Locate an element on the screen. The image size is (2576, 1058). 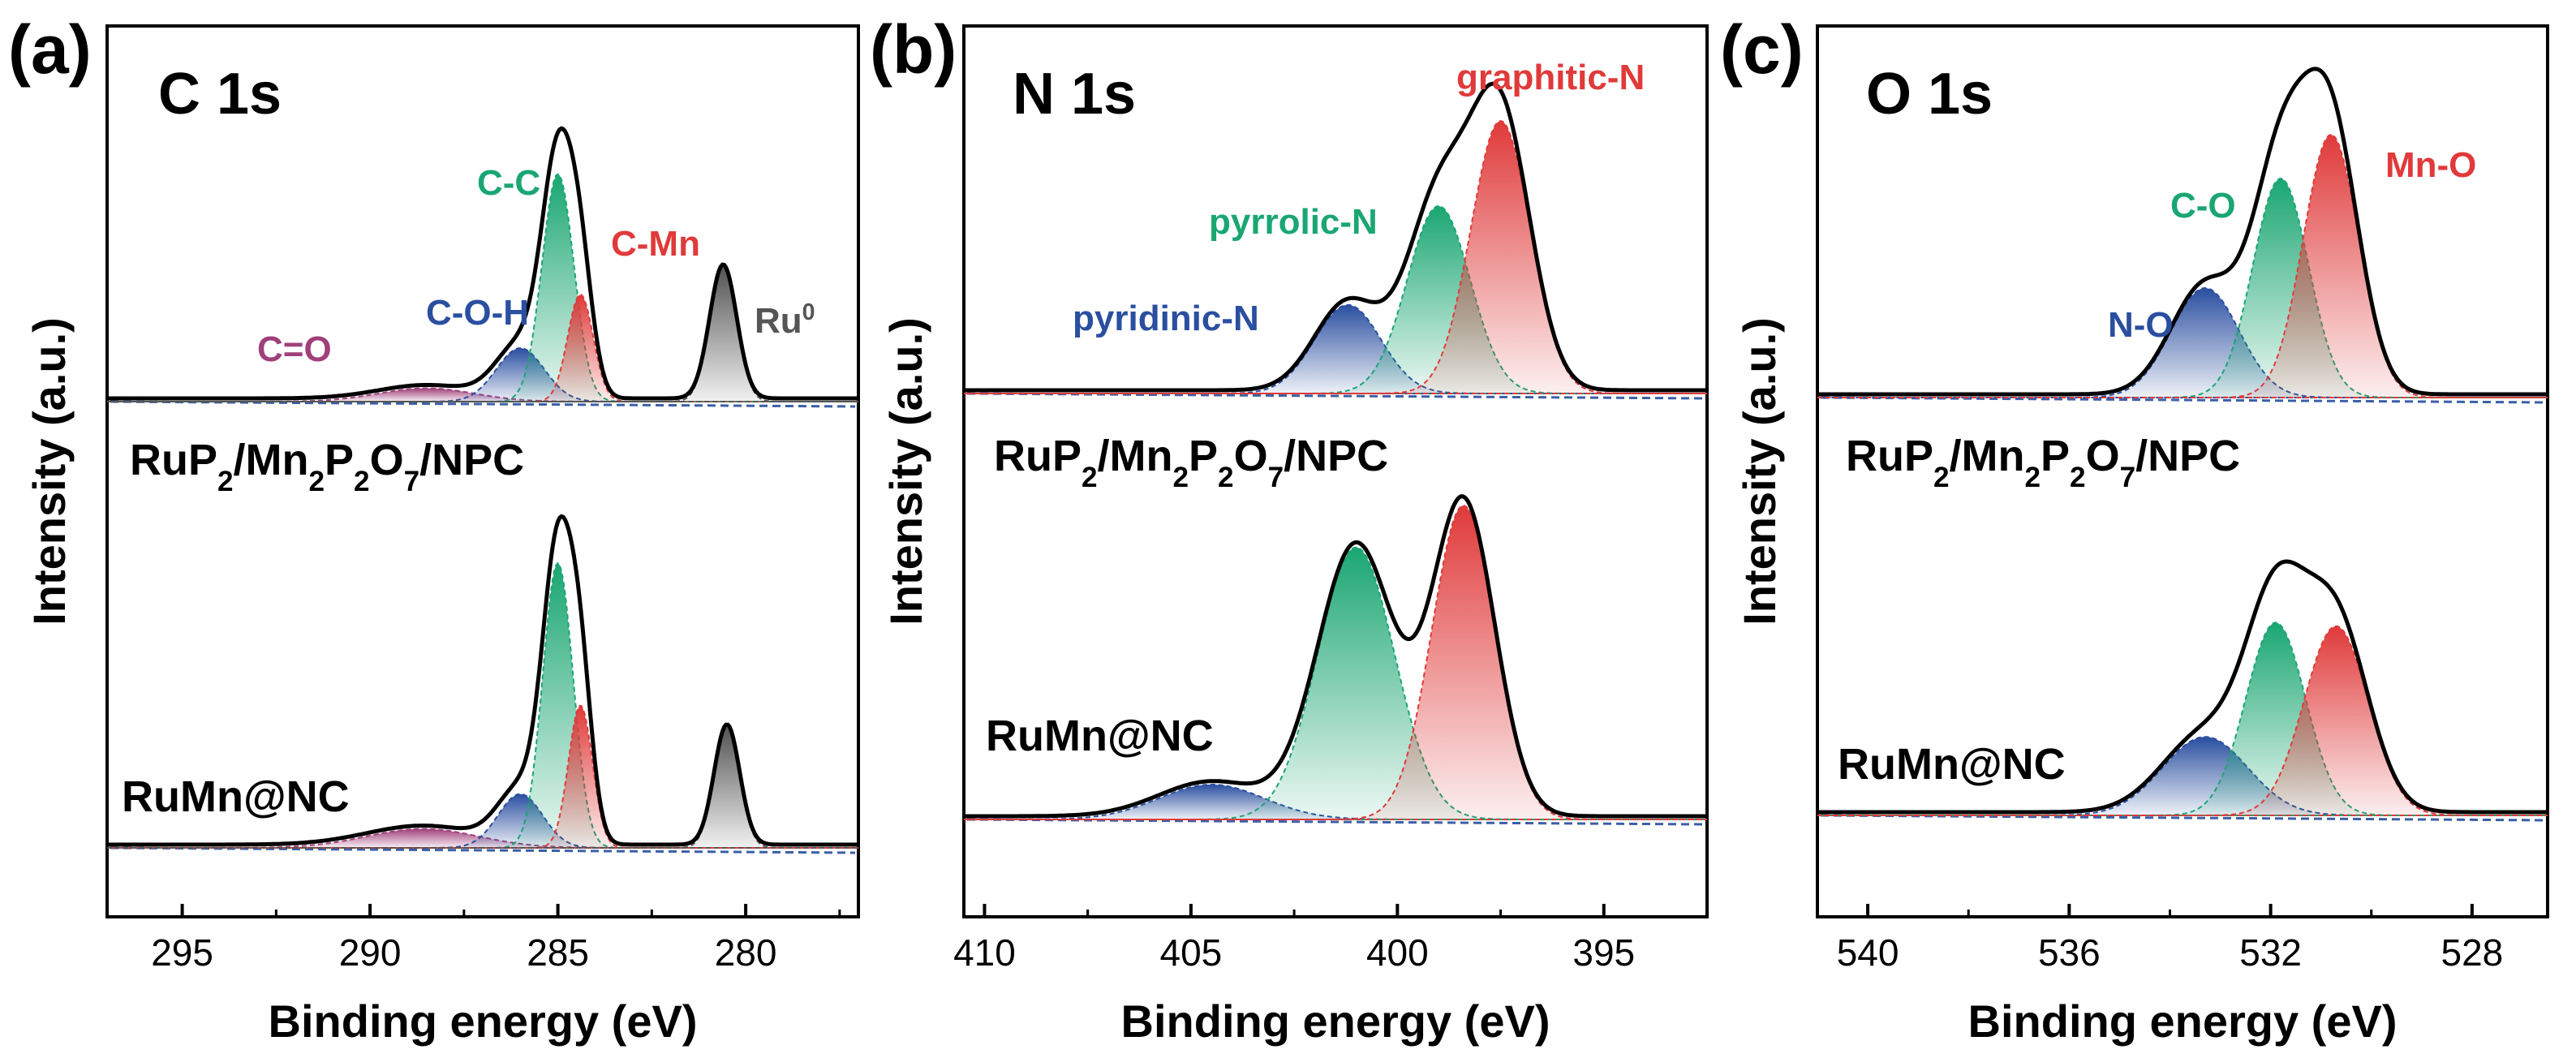
x-tick-label: 528 is located at coordinates (2472, 952).